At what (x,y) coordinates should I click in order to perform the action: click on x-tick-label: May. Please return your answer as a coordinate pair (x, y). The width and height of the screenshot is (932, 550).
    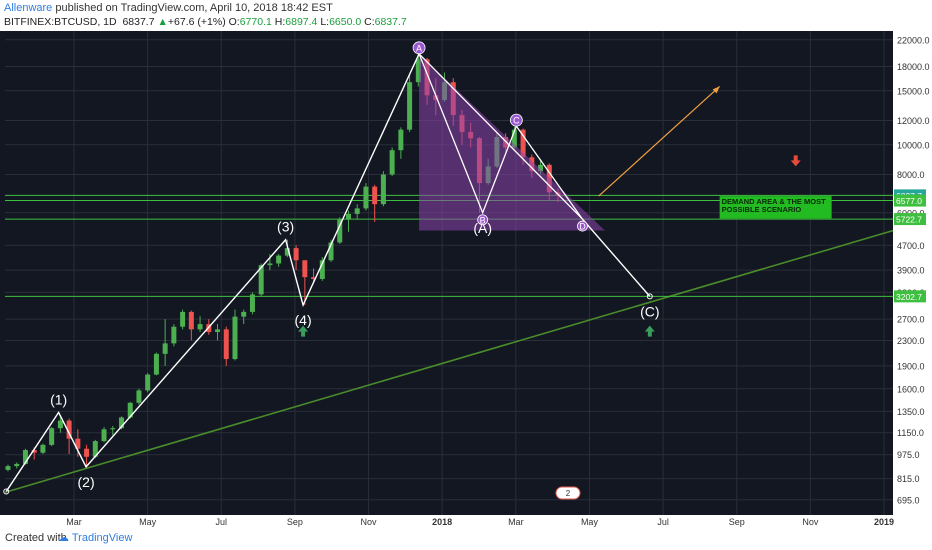
    Looking at the image, I should click on (590, 522).